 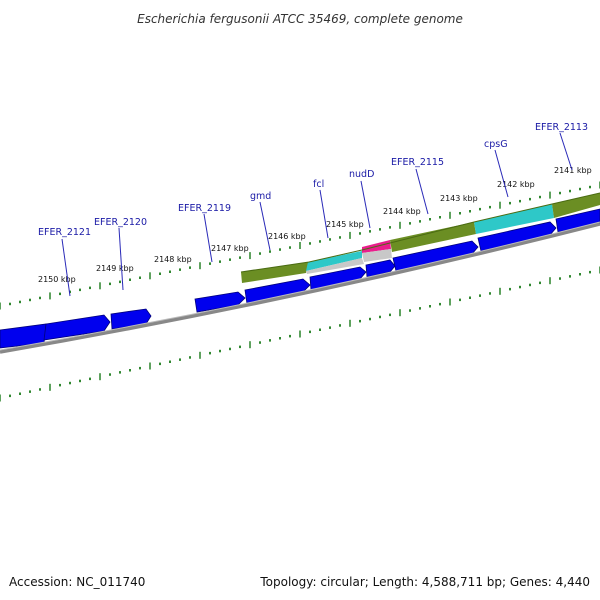 I want to click on gc-track, so click(x=420, y=237).